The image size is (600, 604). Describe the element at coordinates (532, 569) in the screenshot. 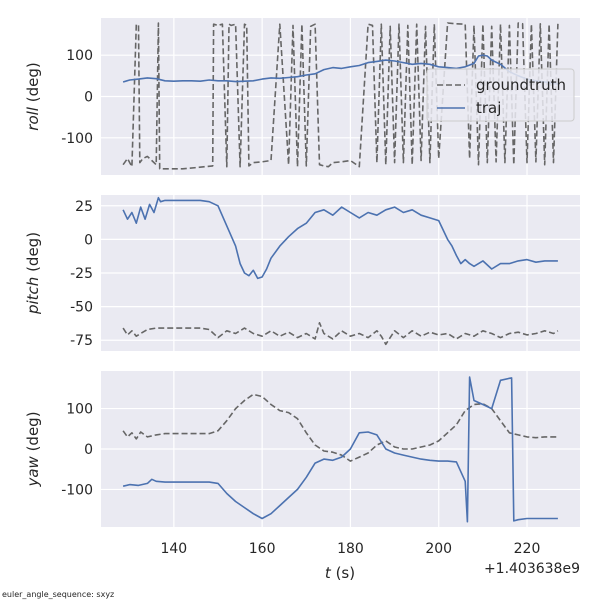

I see `x-axis-offset-label: +1.403638e9` at that location.